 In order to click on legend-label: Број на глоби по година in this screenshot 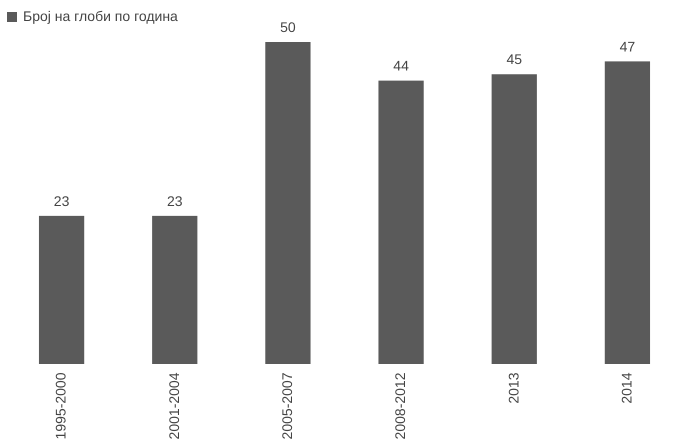, I will do `click(100, 16)`.